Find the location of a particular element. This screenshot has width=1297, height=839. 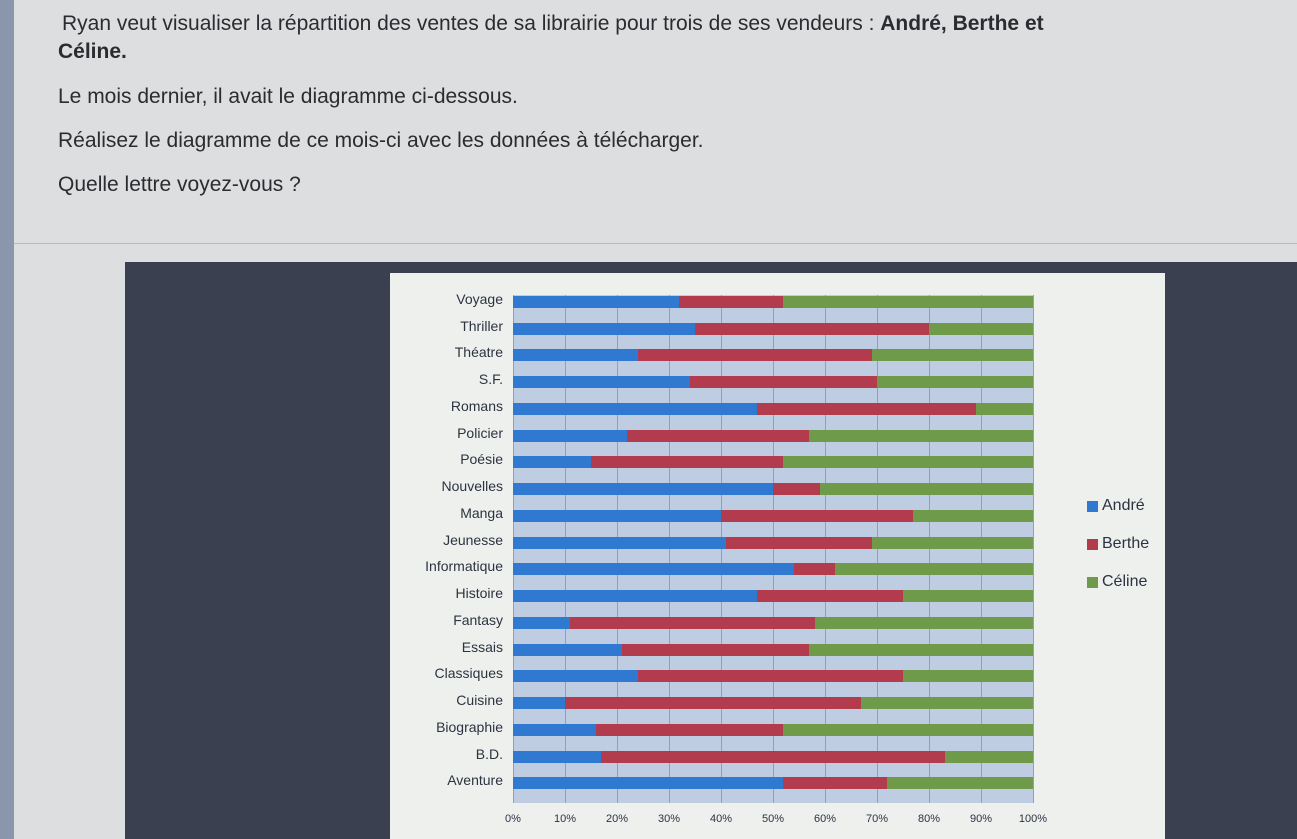

x-tick-label: 50% is located at coordinates (773, 819).